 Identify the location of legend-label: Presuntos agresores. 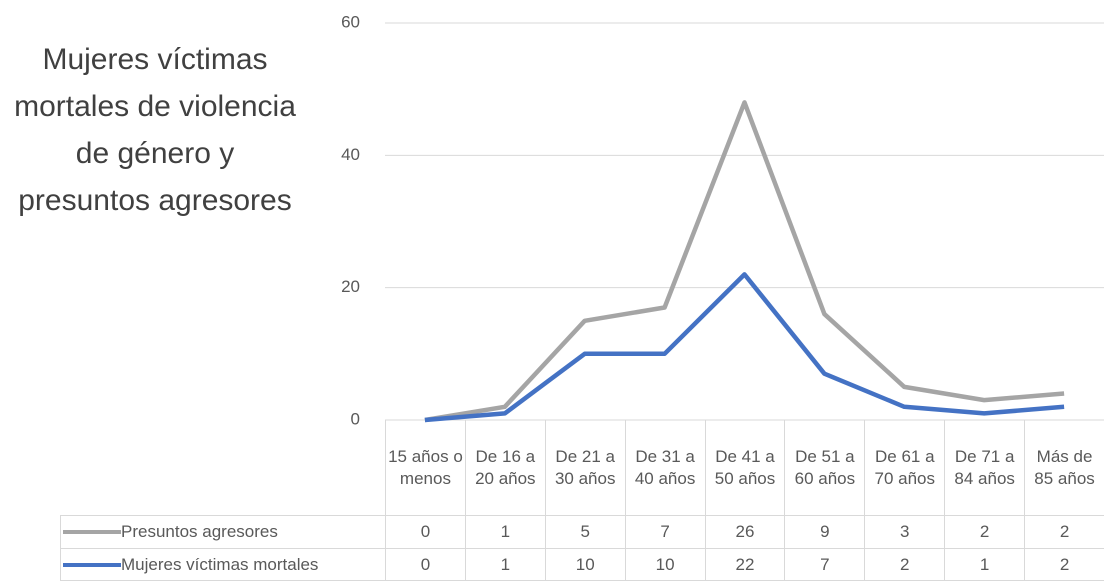
(199, 531).